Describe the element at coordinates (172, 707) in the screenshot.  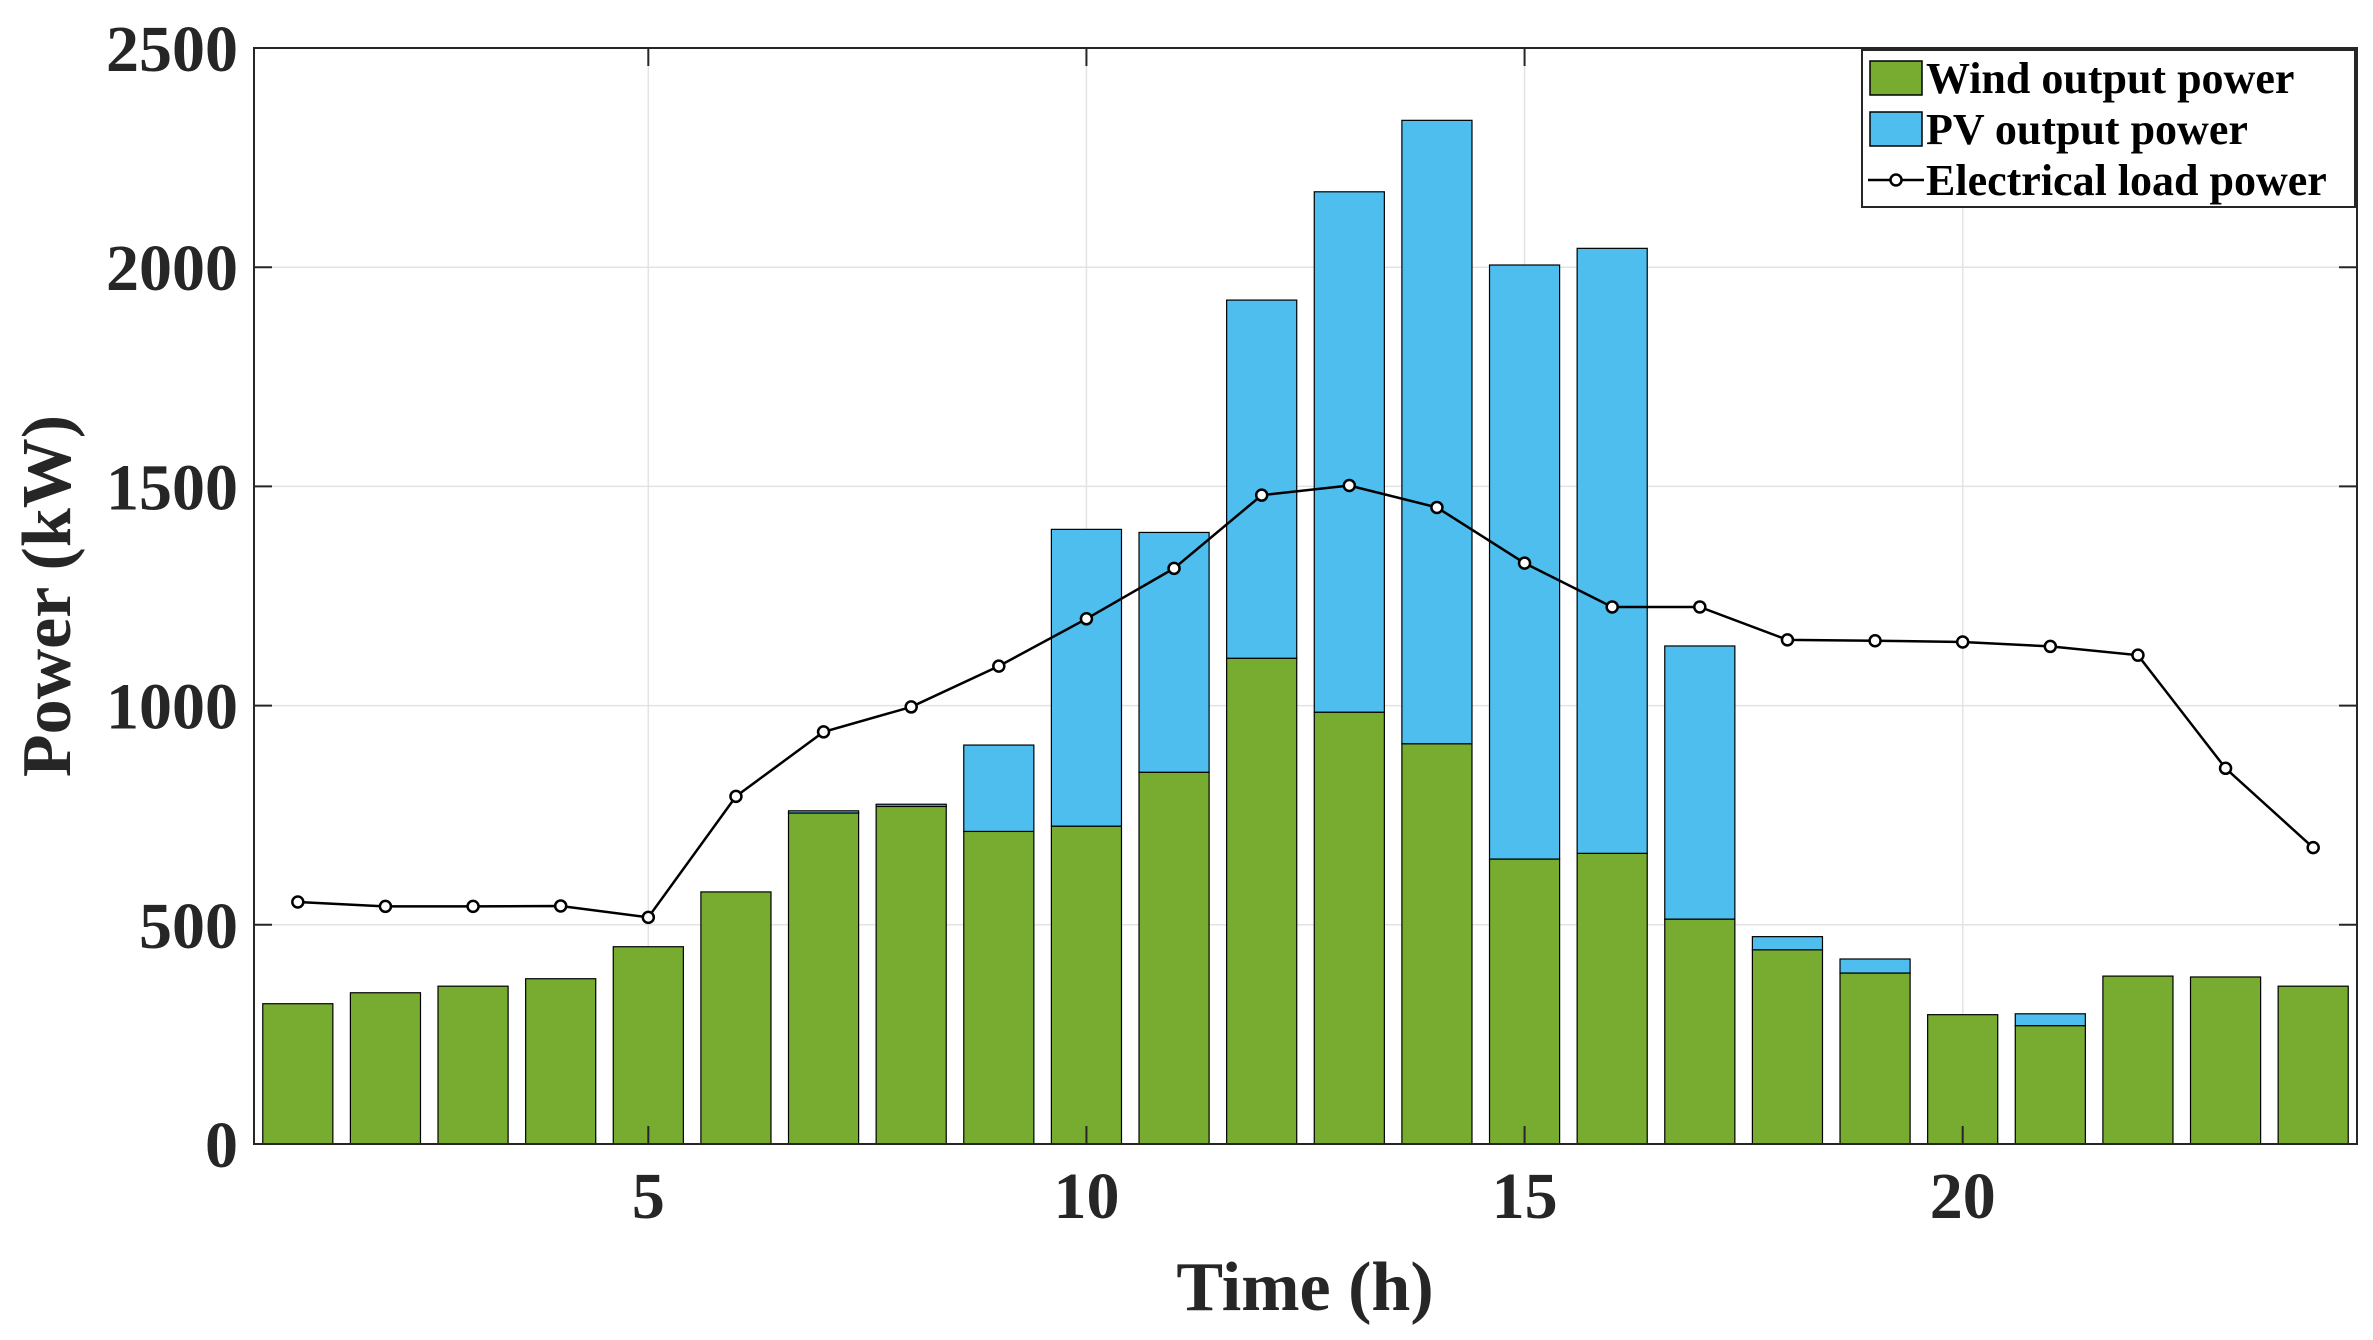
I see `y-tick-label: 1000` at that location.